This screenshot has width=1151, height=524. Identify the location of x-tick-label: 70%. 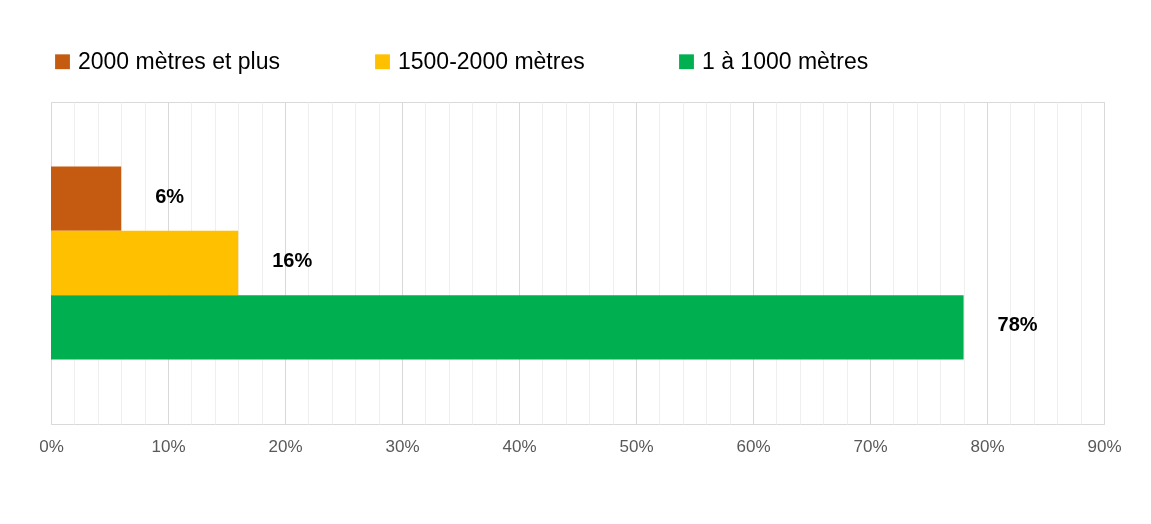
(870, 446).